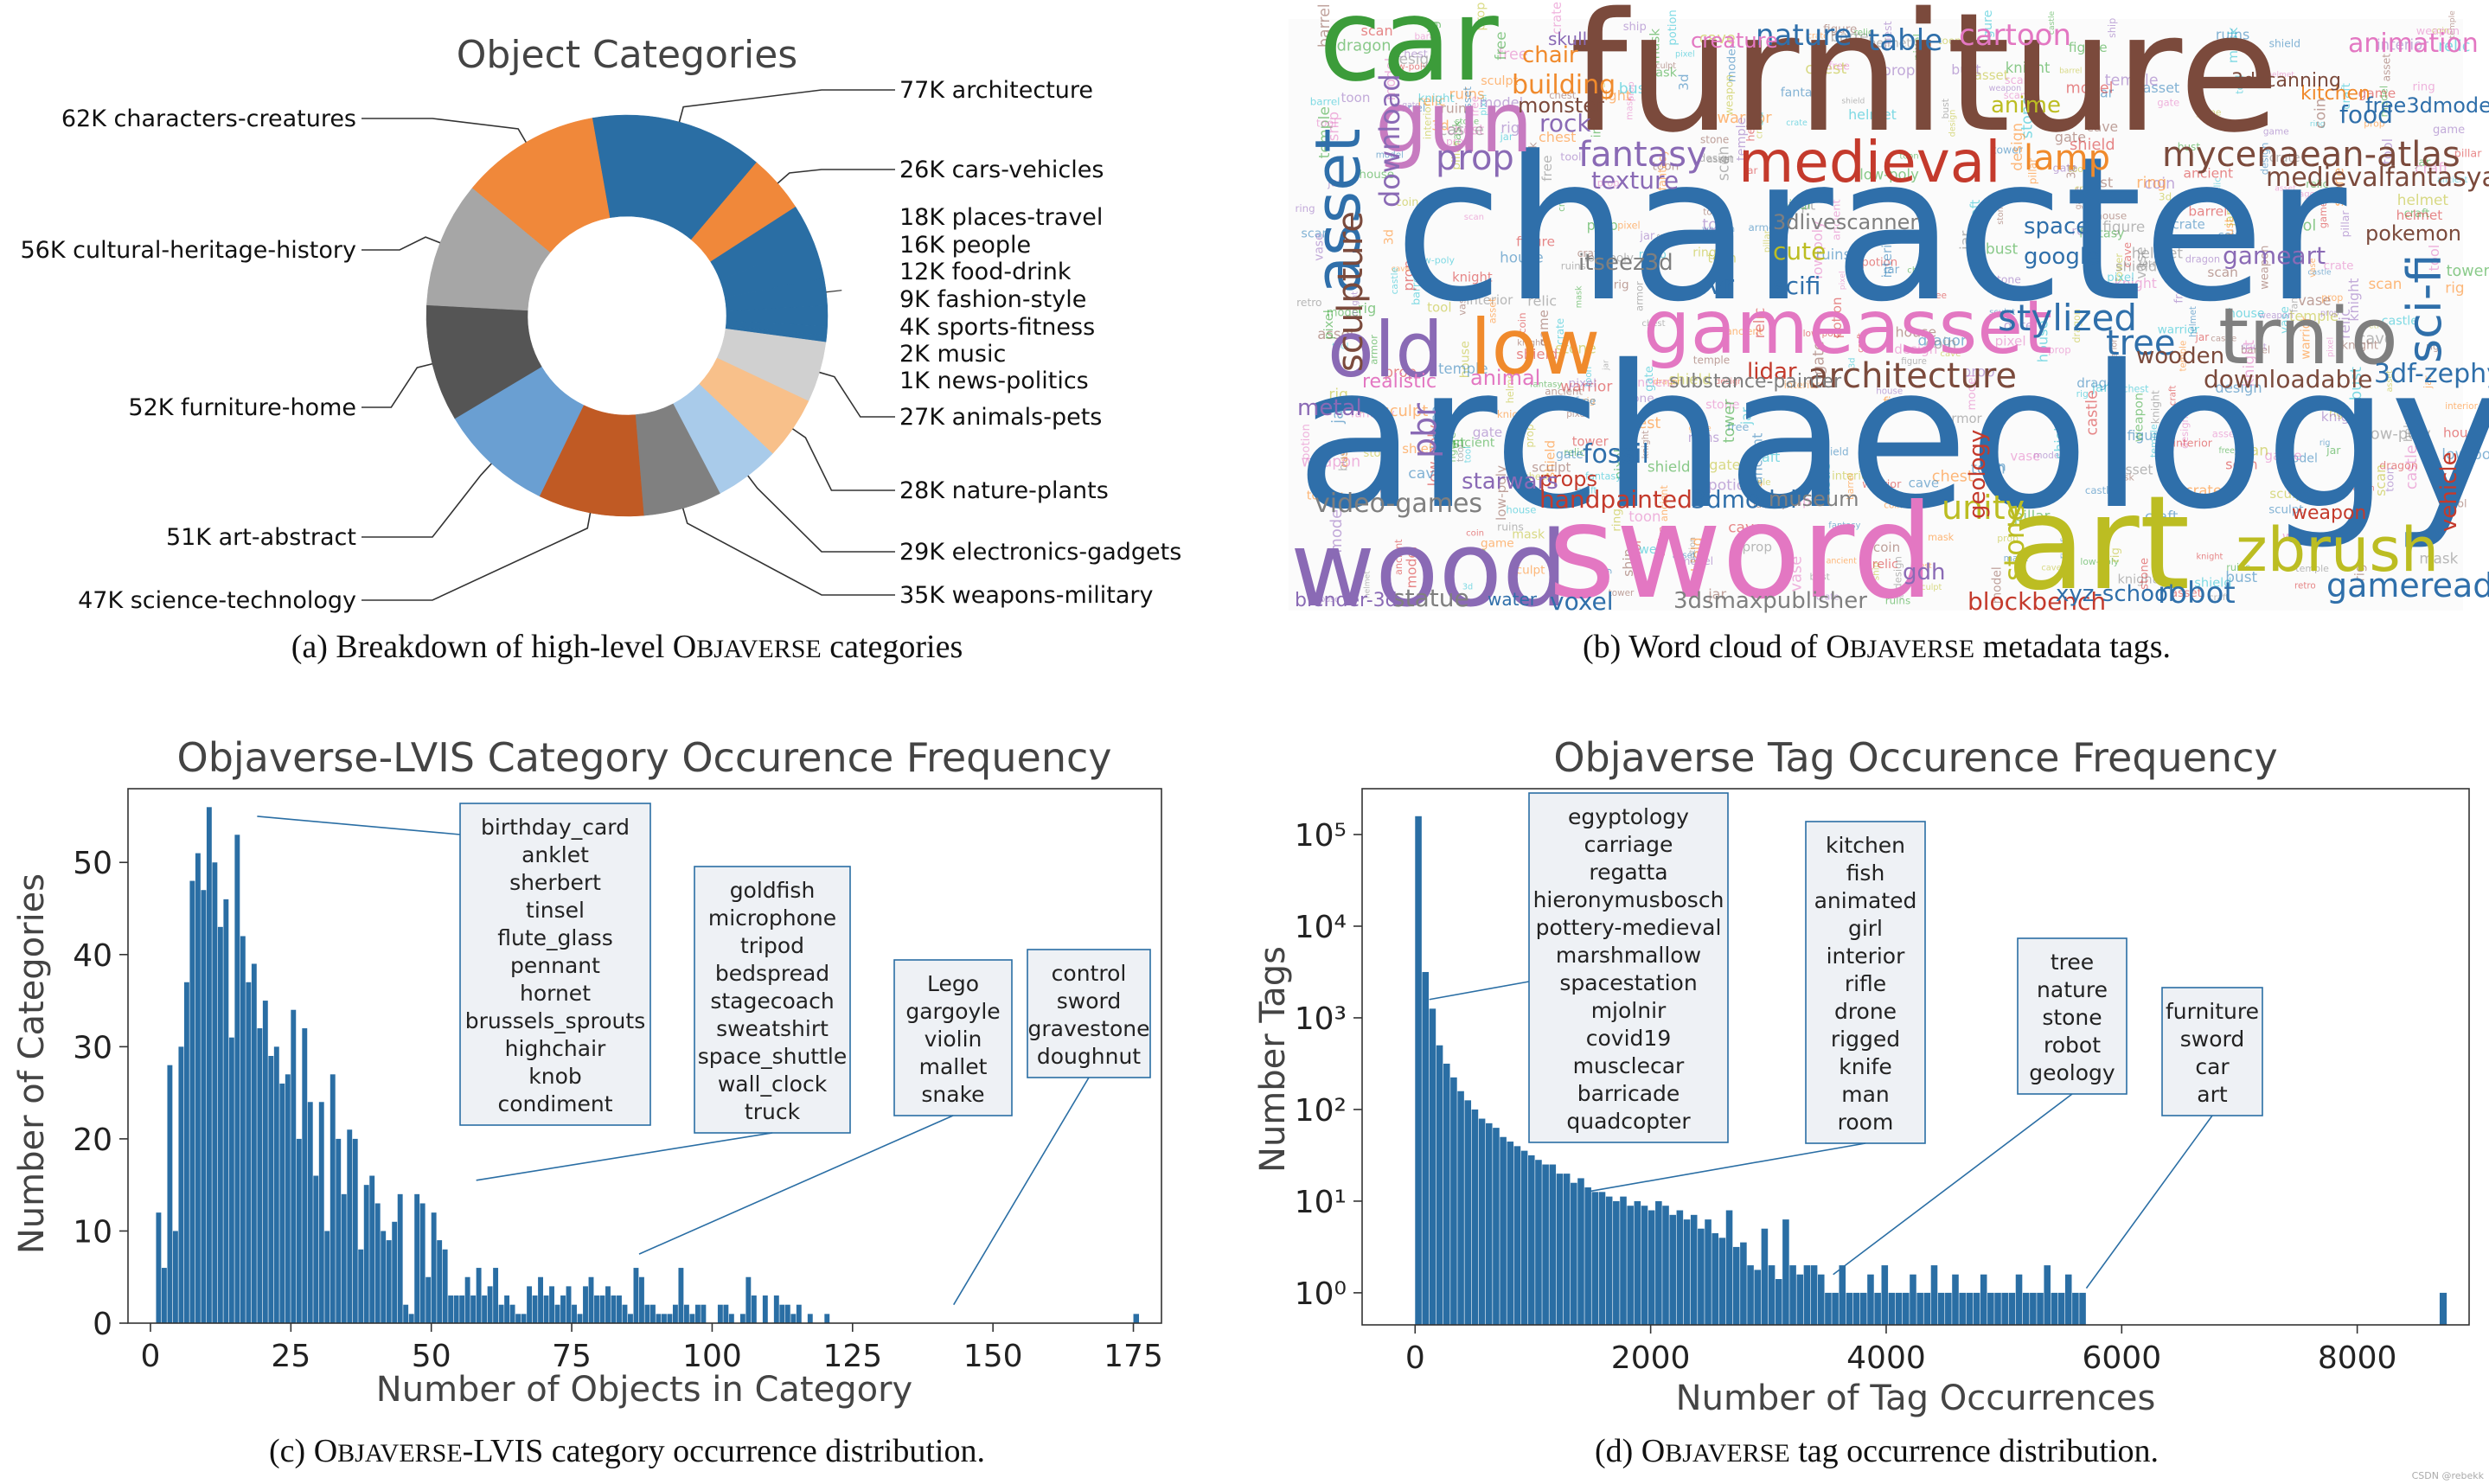 Image resolution: width=2489 pixels, height=1484 pixels. Describe the element at coordinates (1772, 372) in the screenshot. I see `wordcloud-word: lidar` at that location.